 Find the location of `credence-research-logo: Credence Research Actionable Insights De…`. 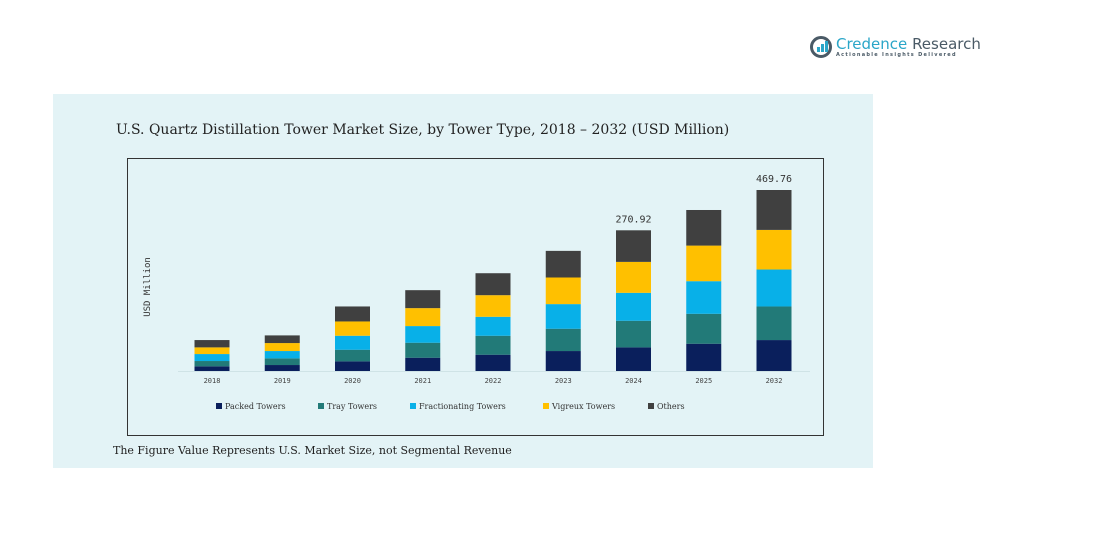

credence-research-logo: Credence Research Actionable Insights De… is located at coordinates (895, 47).